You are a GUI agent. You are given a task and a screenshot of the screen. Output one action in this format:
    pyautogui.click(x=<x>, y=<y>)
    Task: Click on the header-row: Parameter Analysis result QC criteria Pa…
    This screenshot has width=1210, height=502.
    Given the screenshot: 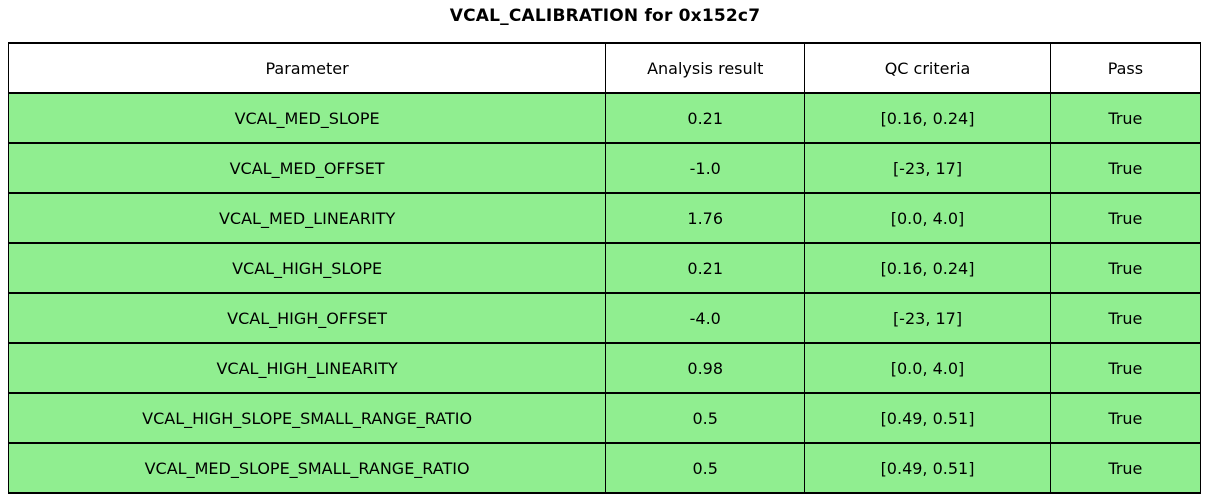 What is the action you would take?
    pyautogui.click(x=604, y=68)
    